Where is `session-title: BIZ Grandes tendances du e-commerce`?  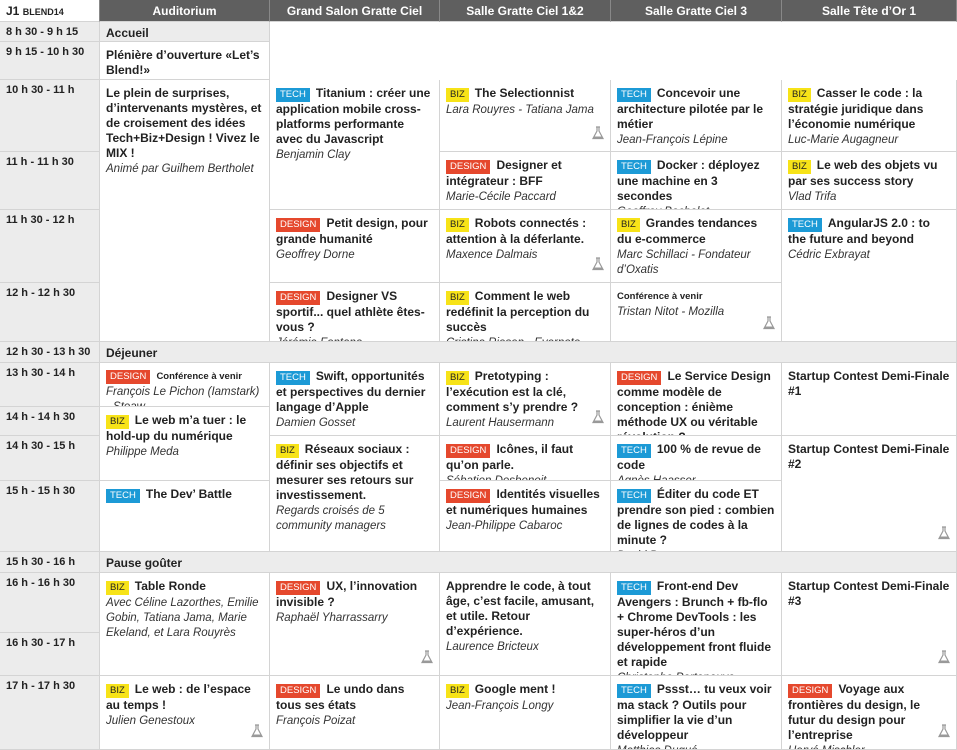 session-title: BIZ Grandes tendances du e-commerce is located at coordinates (696, 231).